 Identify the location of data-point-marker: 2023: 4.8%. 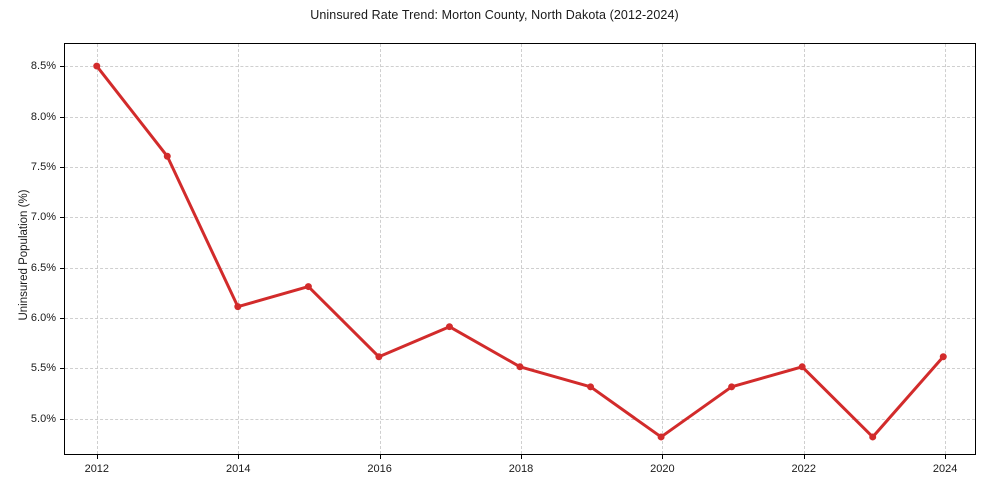
(873, 437).